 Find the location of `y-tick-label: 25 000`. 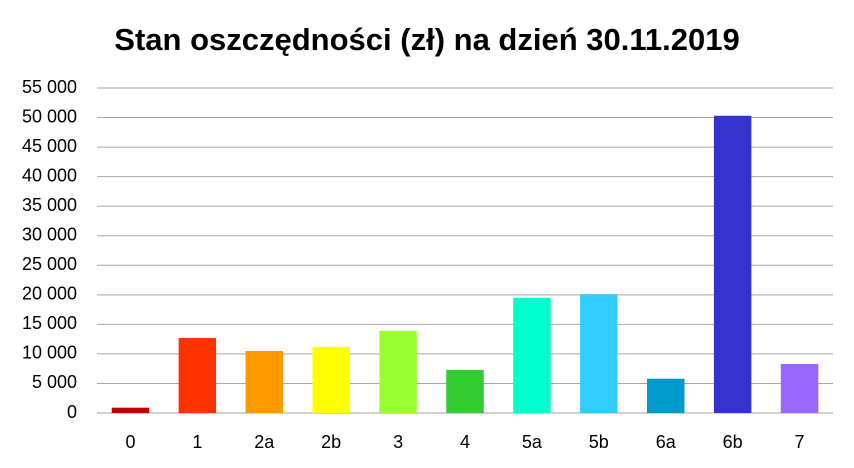

y-tick-label: 25 000 is located at coordinates (49, 264).